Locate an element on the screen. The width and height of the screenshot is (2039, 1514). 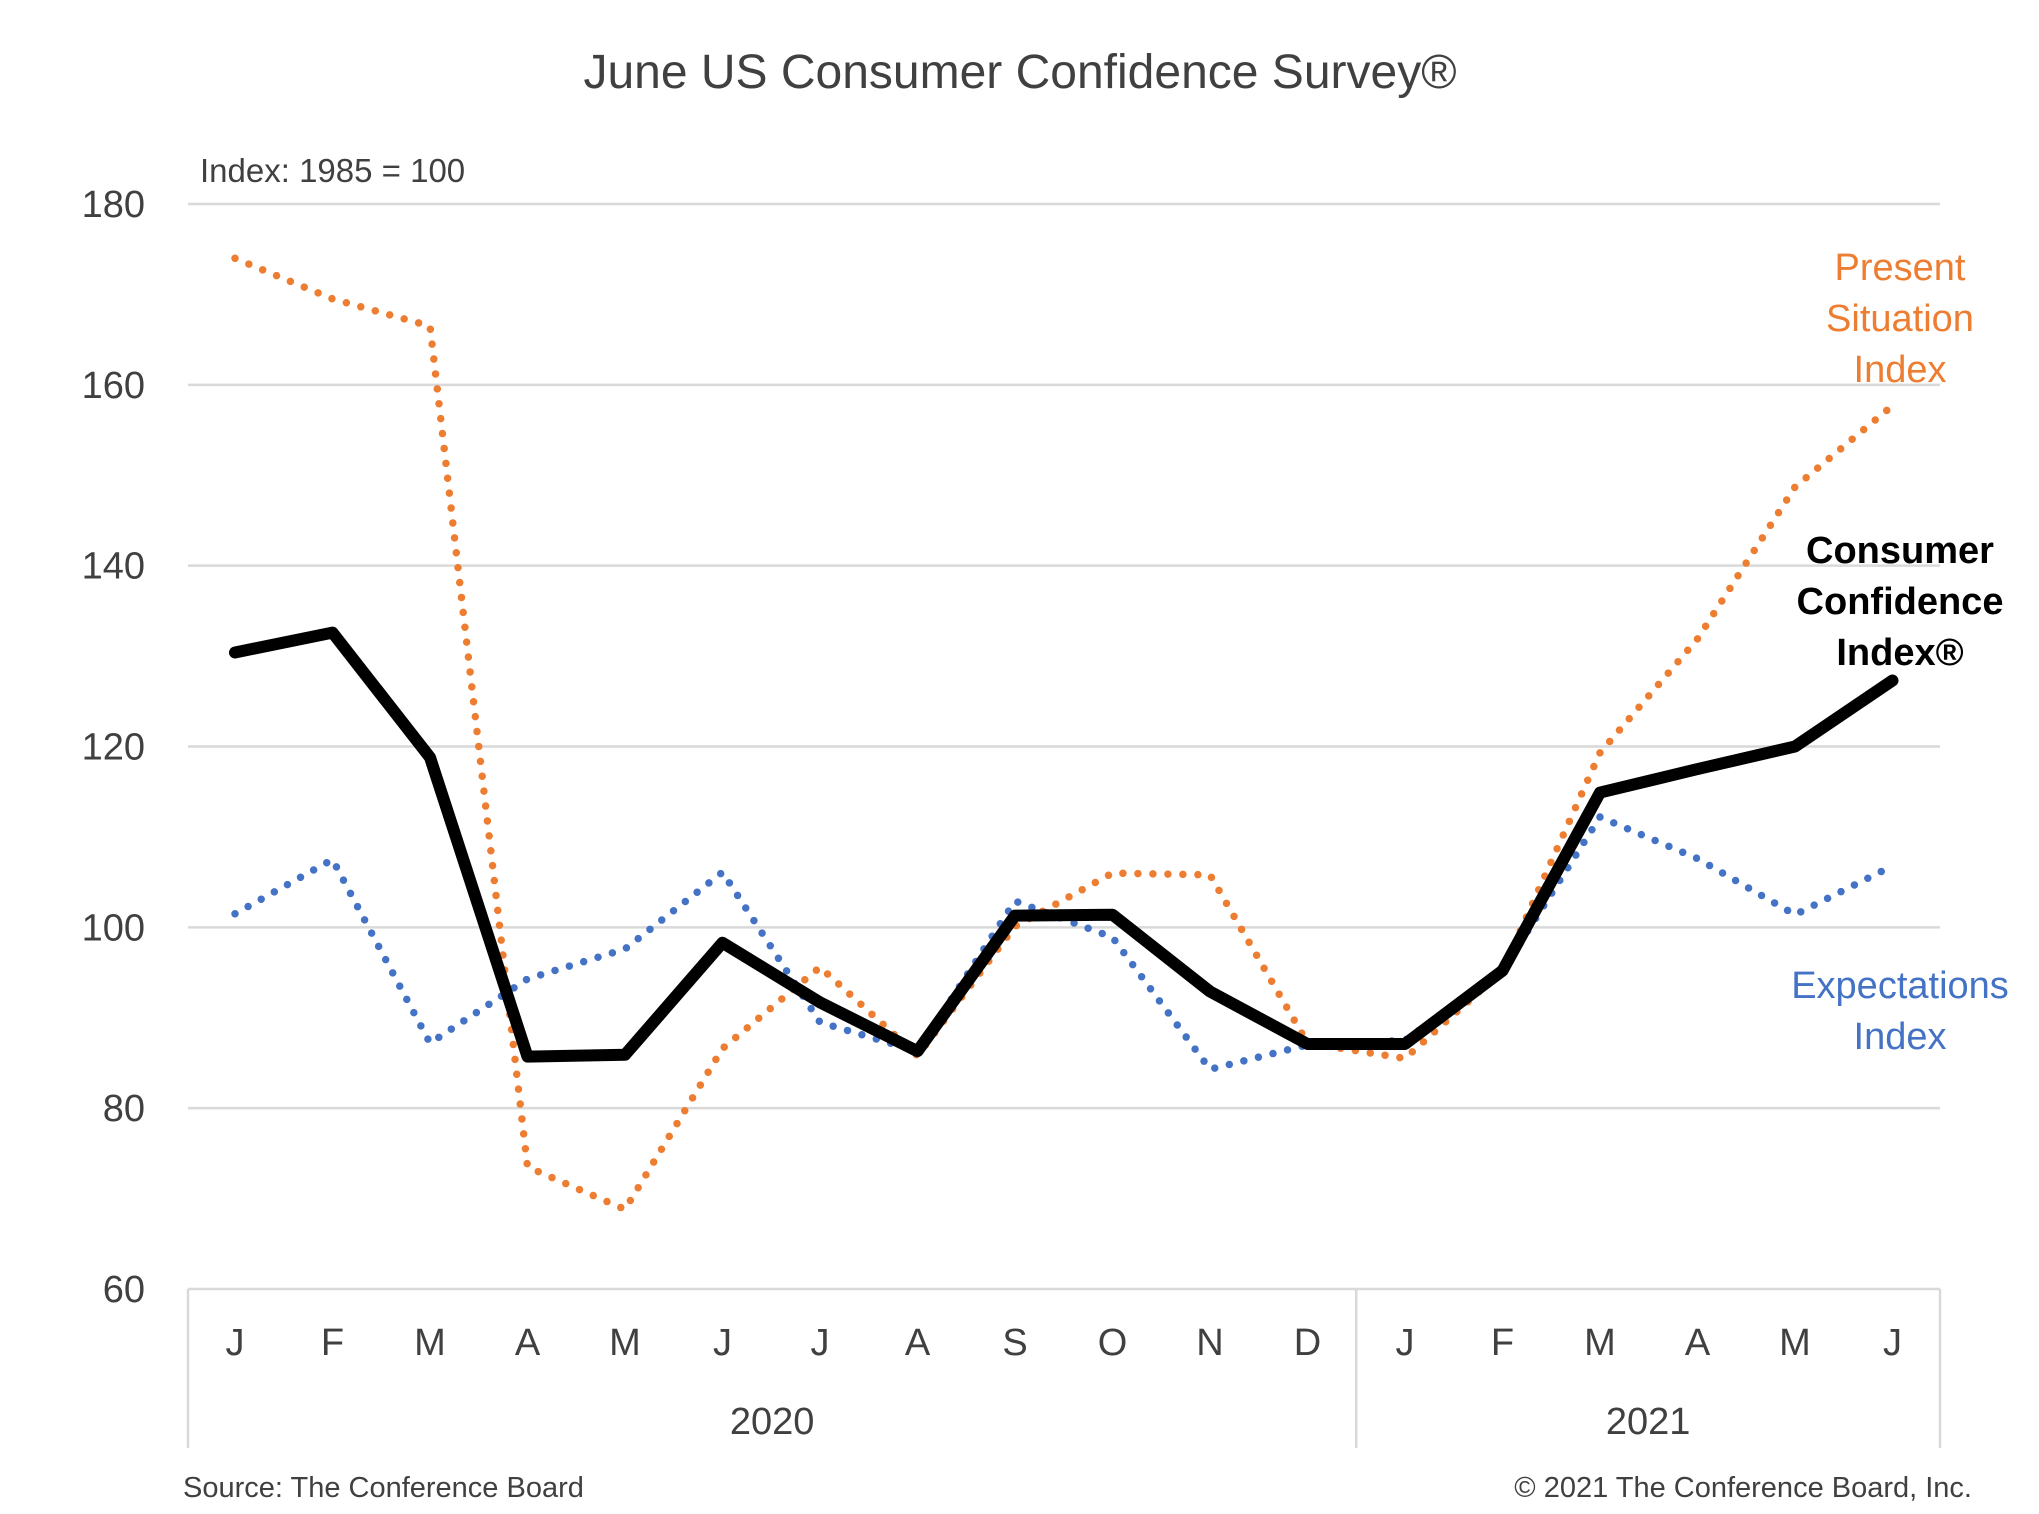
year-label: 2020 is located at coordinates (772, 1422).